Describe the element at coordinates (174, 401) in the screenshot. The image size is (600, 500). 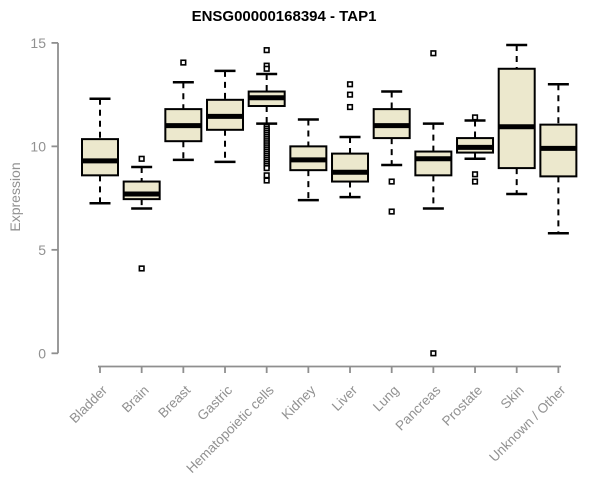
I see `x-tick-label-breast: Breast` at that location.